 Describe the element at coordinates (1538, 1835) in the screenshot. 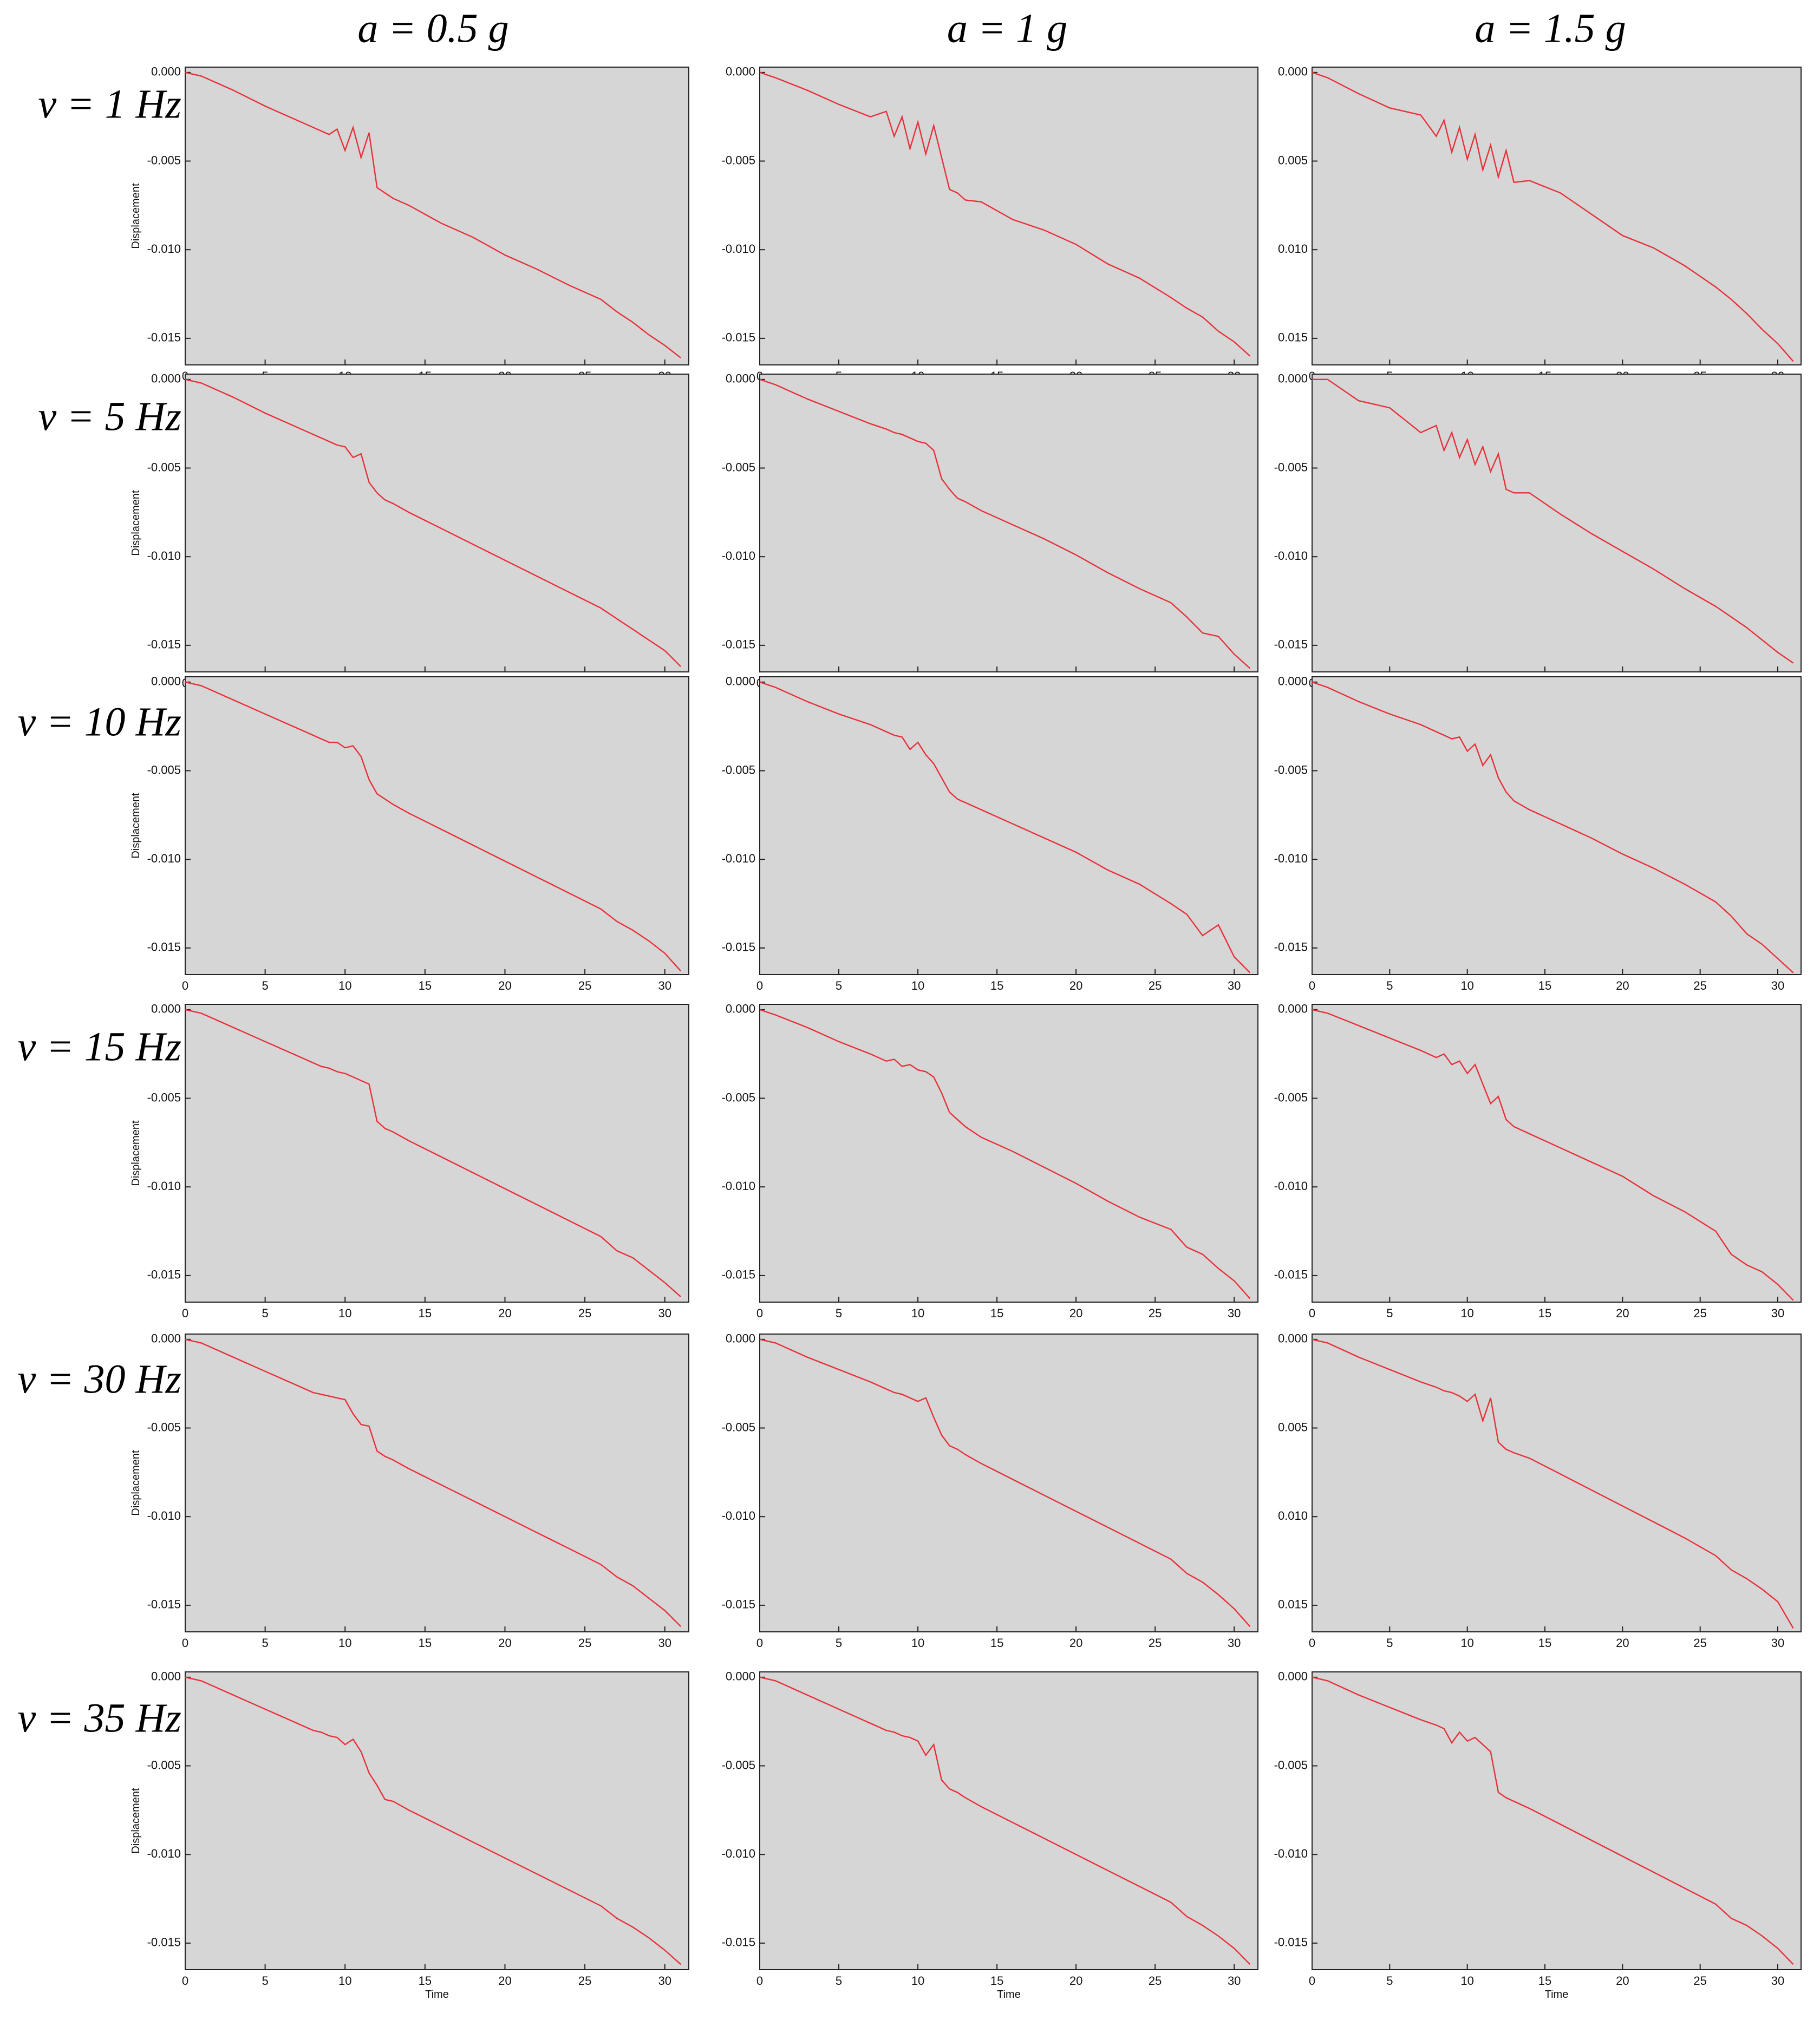

I see `subplot: 0 5 10 15 20 25 30 0.000 -0.005 -0.010 -0.015 Time` at that location.